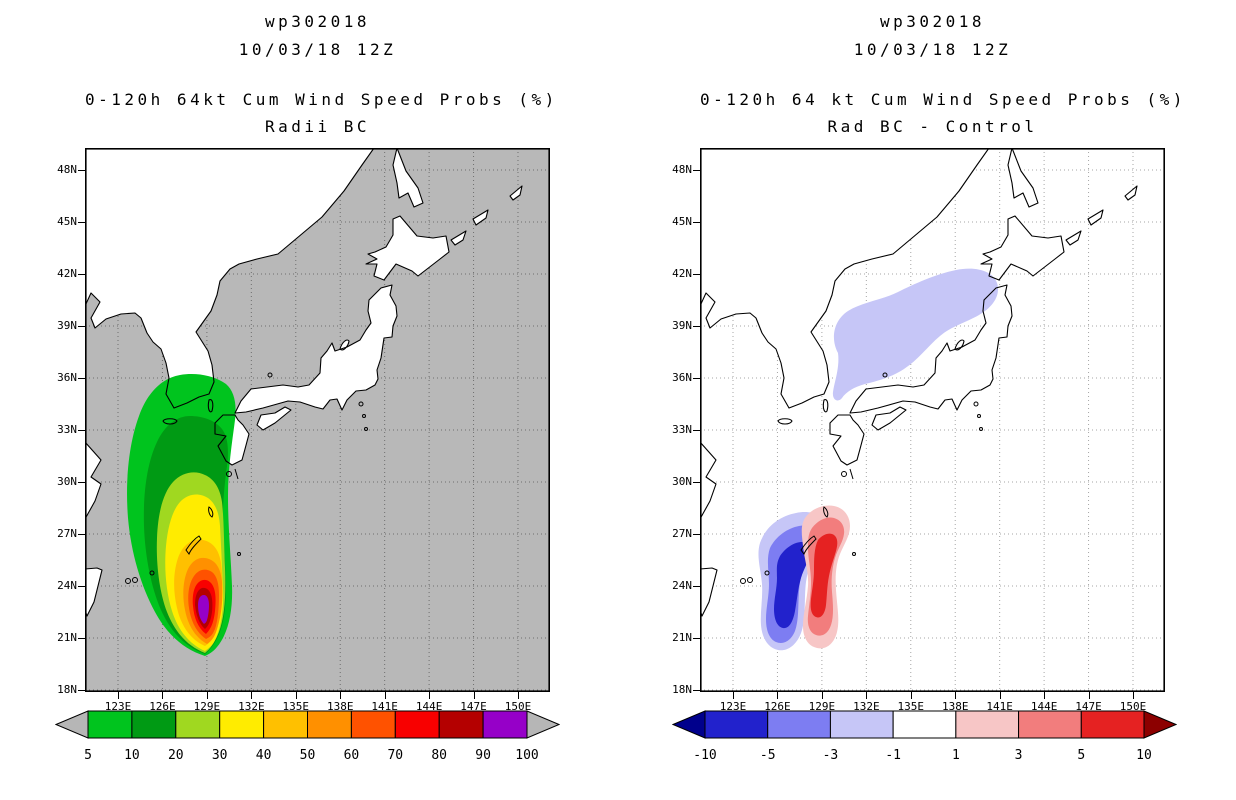 The width and height of the screenshot is (1236, 800). I want to click on colorbar-tick-label: -10, so click(704, 755).